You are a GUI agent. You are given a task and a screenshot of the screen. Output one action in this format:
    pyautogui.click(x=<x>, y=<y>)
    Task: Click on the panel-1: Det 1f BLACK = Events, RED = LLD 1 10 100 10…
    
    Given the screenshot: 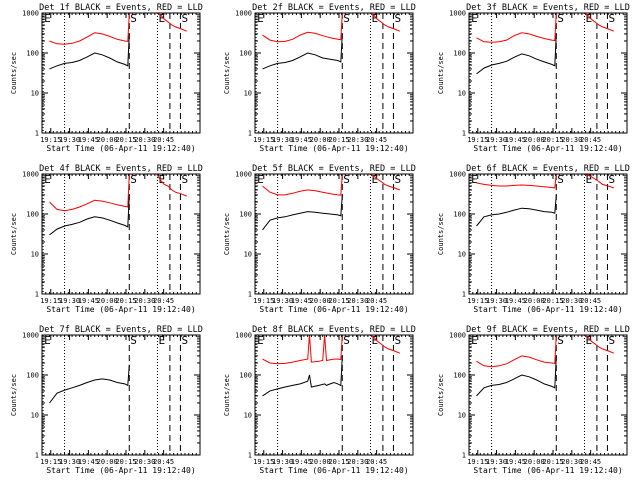 What is the action you would take?
    pyautogui.click(x=106, y=78)
    